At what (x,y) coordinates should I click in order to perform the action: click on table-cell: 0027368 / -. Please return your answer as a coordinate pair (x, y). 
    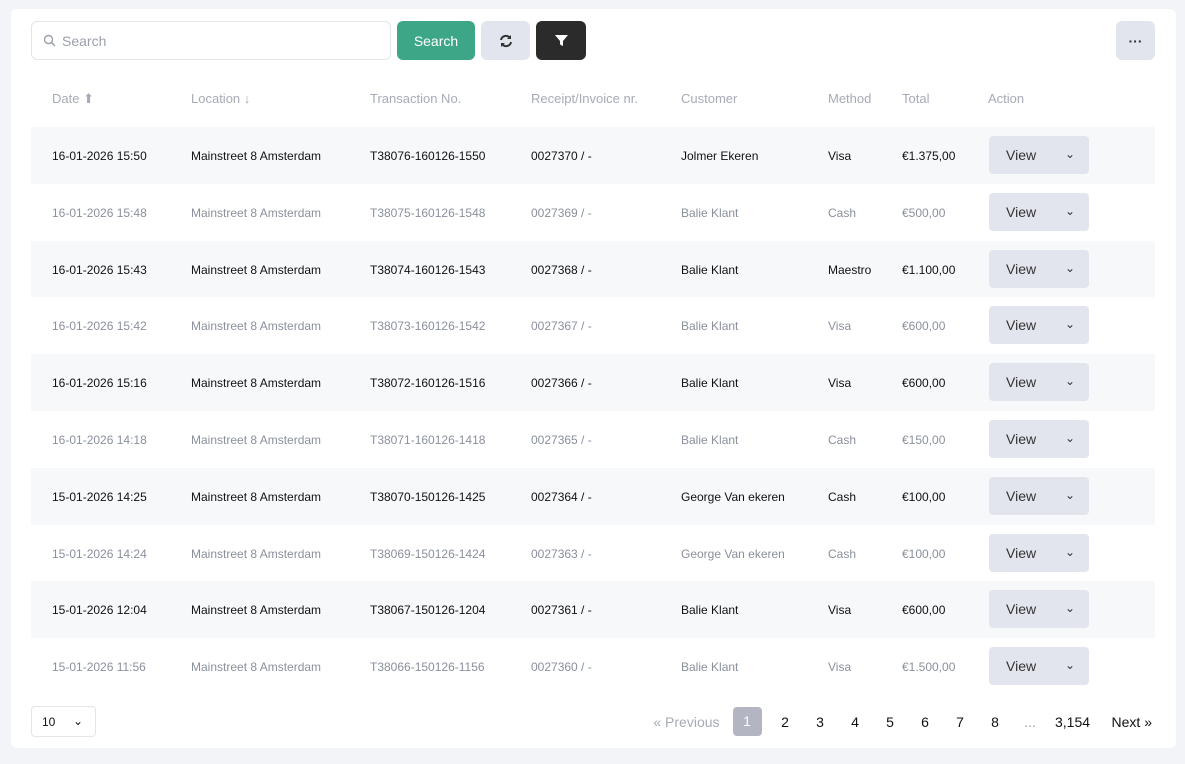
    Looking at the image, I should click on (561, 269).